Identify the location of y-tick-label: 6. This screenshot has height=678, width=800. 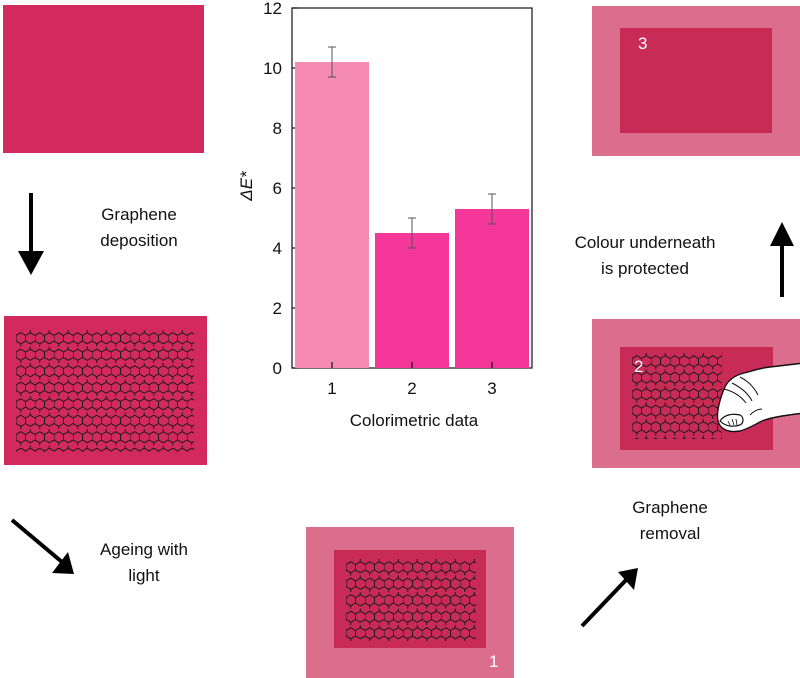
(277, 188).